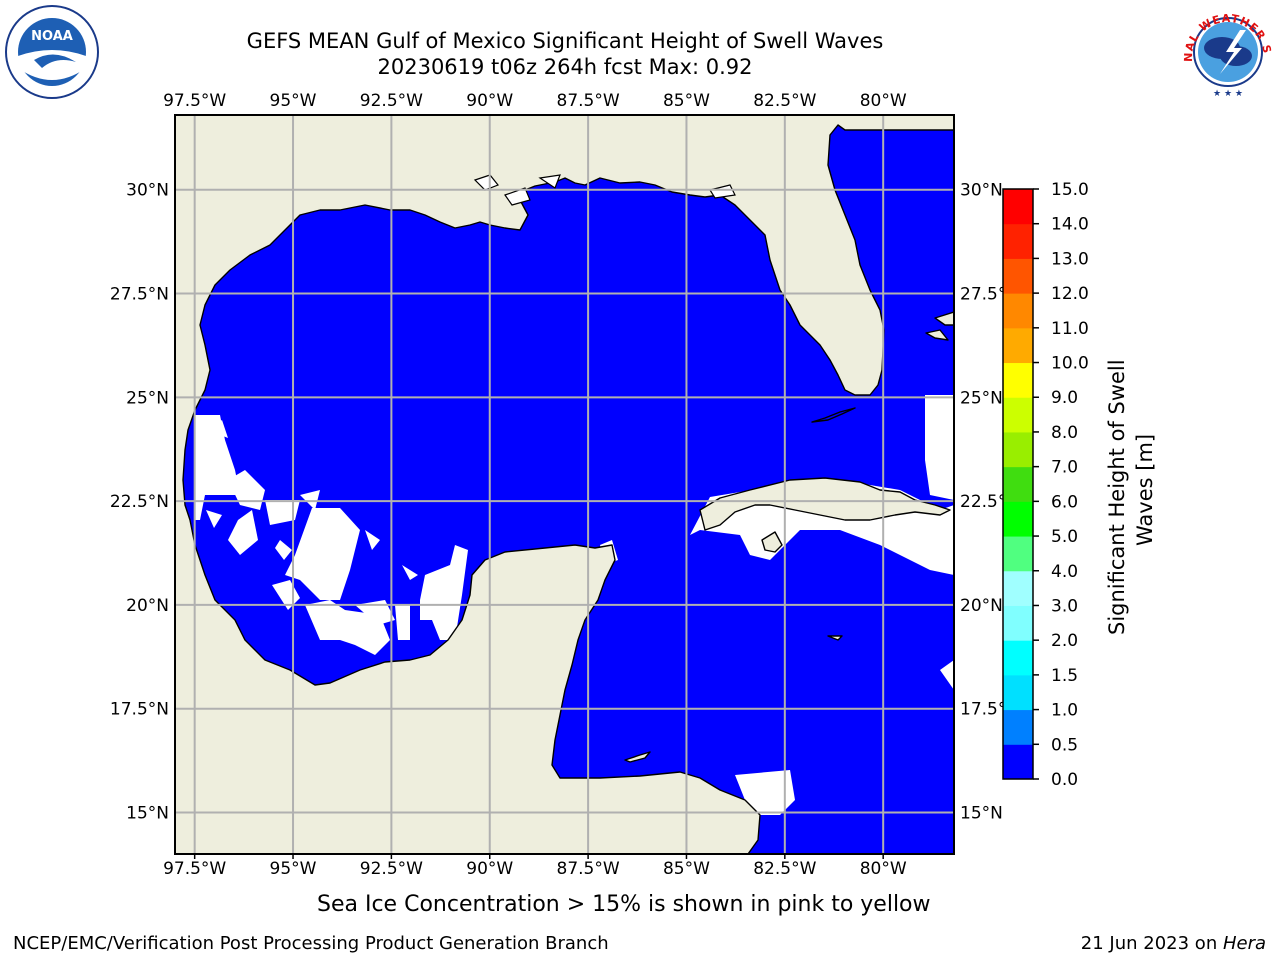 This screenshot has width=1280, height=960. Describe the element at coordinates (139, 295) in the screenshot. I see `lat-label-left: 27.5°N` at that location.